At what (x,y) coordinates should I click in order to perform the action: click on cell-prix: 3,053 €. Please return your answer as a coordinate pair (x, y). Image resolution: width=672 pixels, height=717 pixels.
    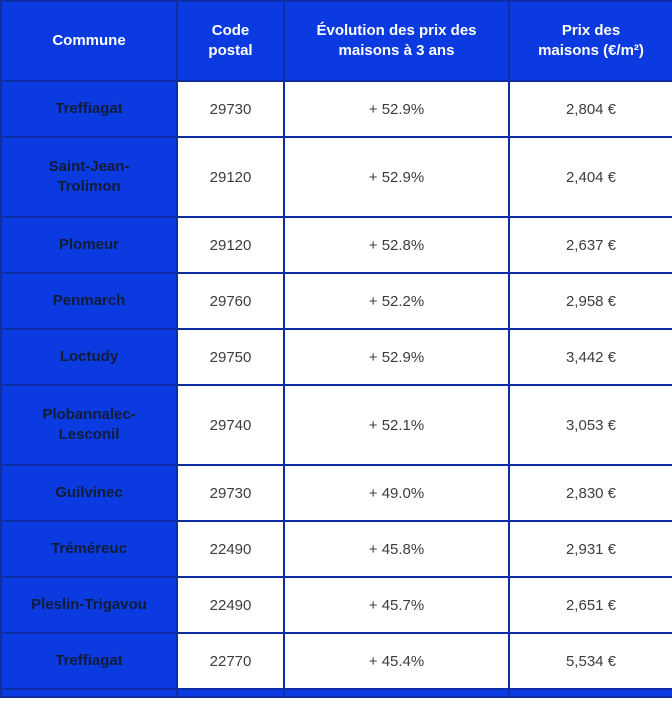
    Looking at the image, I should click on (590, 425).